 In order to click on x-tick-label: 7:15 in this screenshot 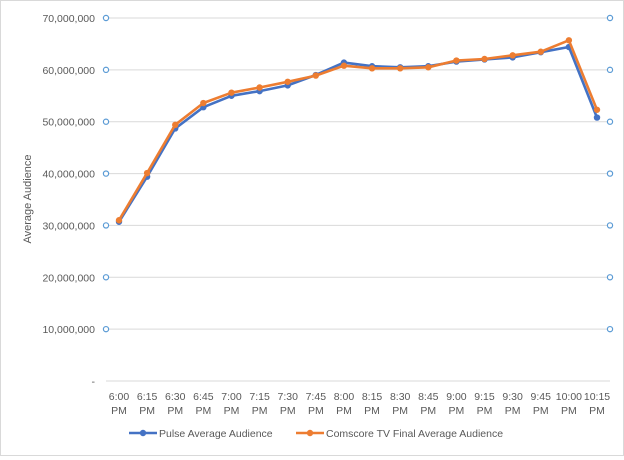, I will do `click(259, 397)`.